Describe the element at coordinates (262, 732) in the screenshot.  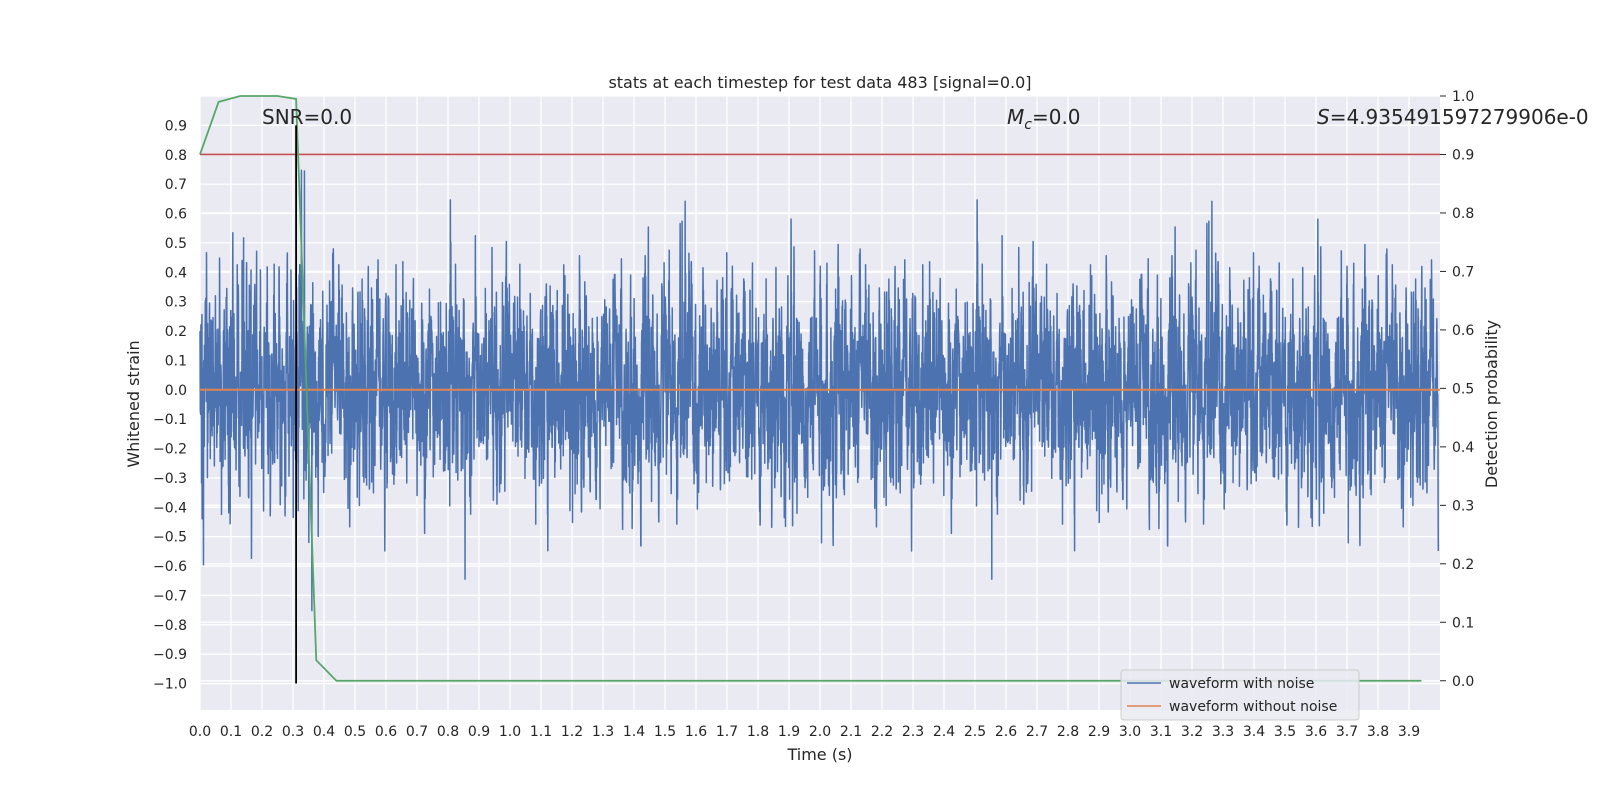
I see `x-tick-label: 0.2` at that location.